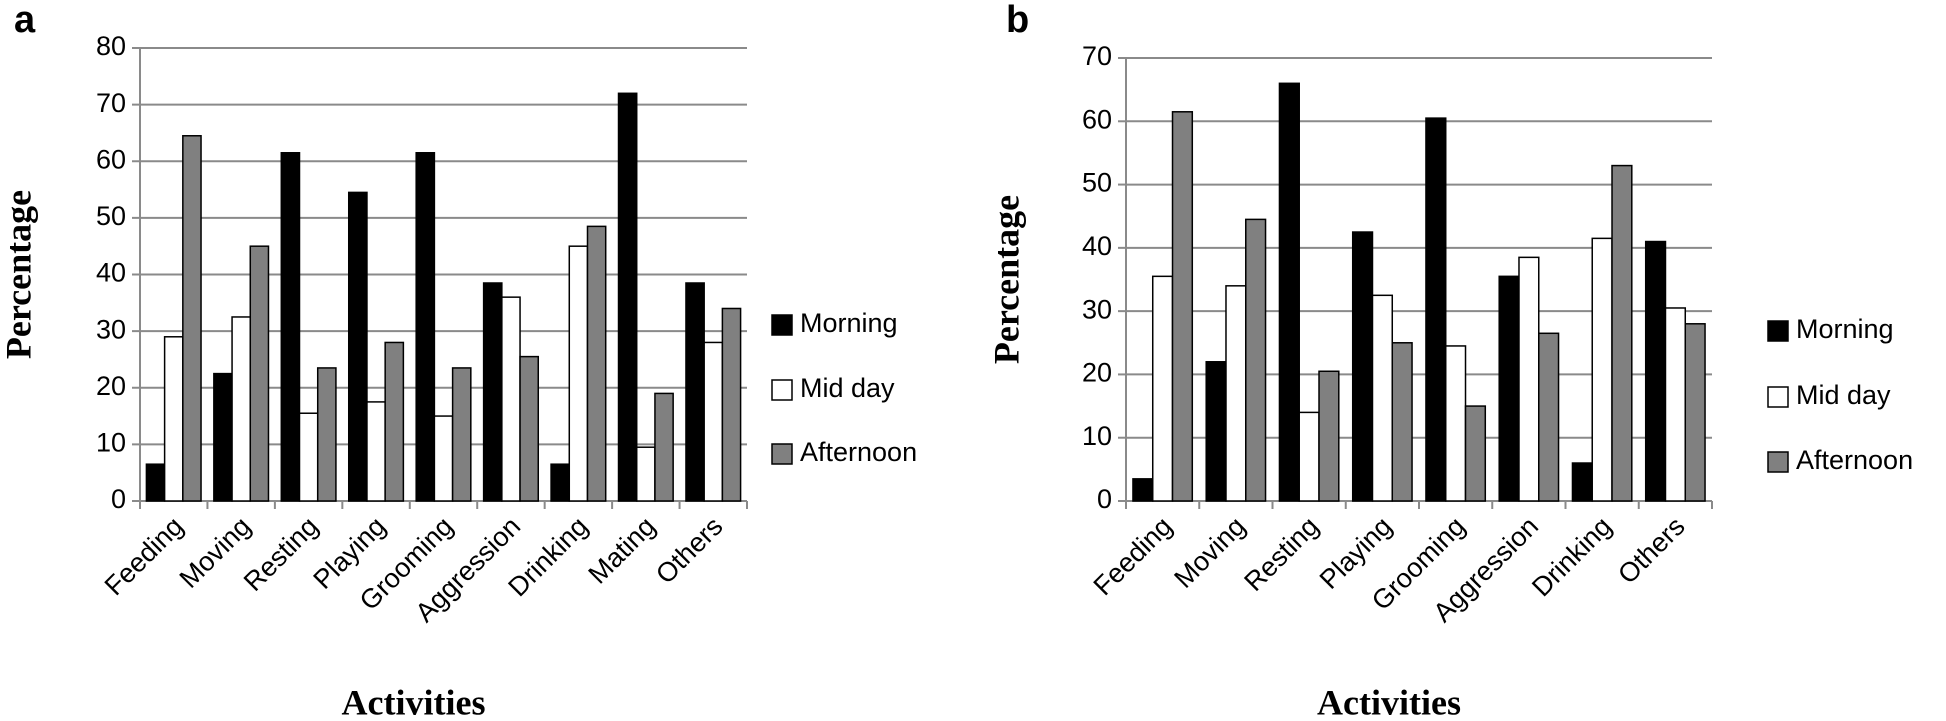  Describe the element at coordinates (622, 550) in the screenshot. I see `x-tick-label: Mating` at that location.